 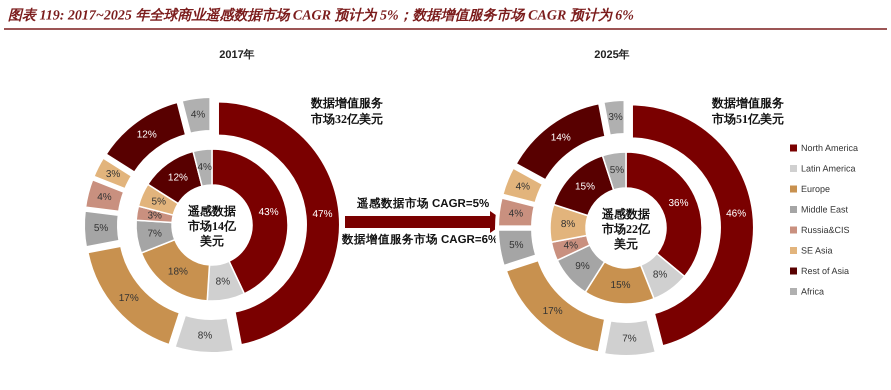 I want to click on data-label: 46%, so click(x=736, y=214).